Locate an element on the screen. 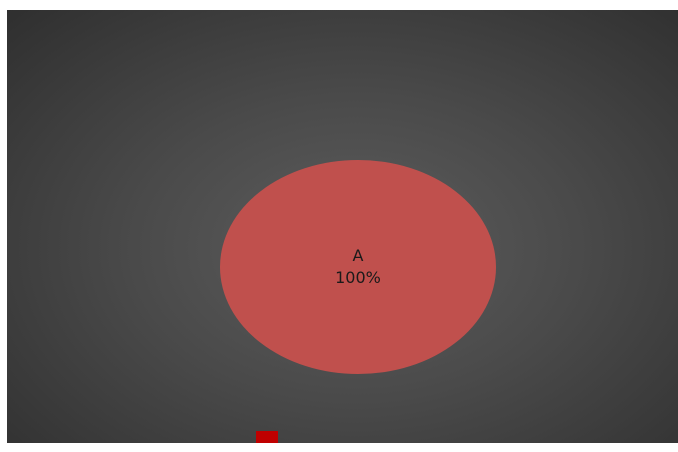 Image resolution: width=678 pixels, height=452 pixels. slice-percent-label: 100% is located at coordinates (358, 277).